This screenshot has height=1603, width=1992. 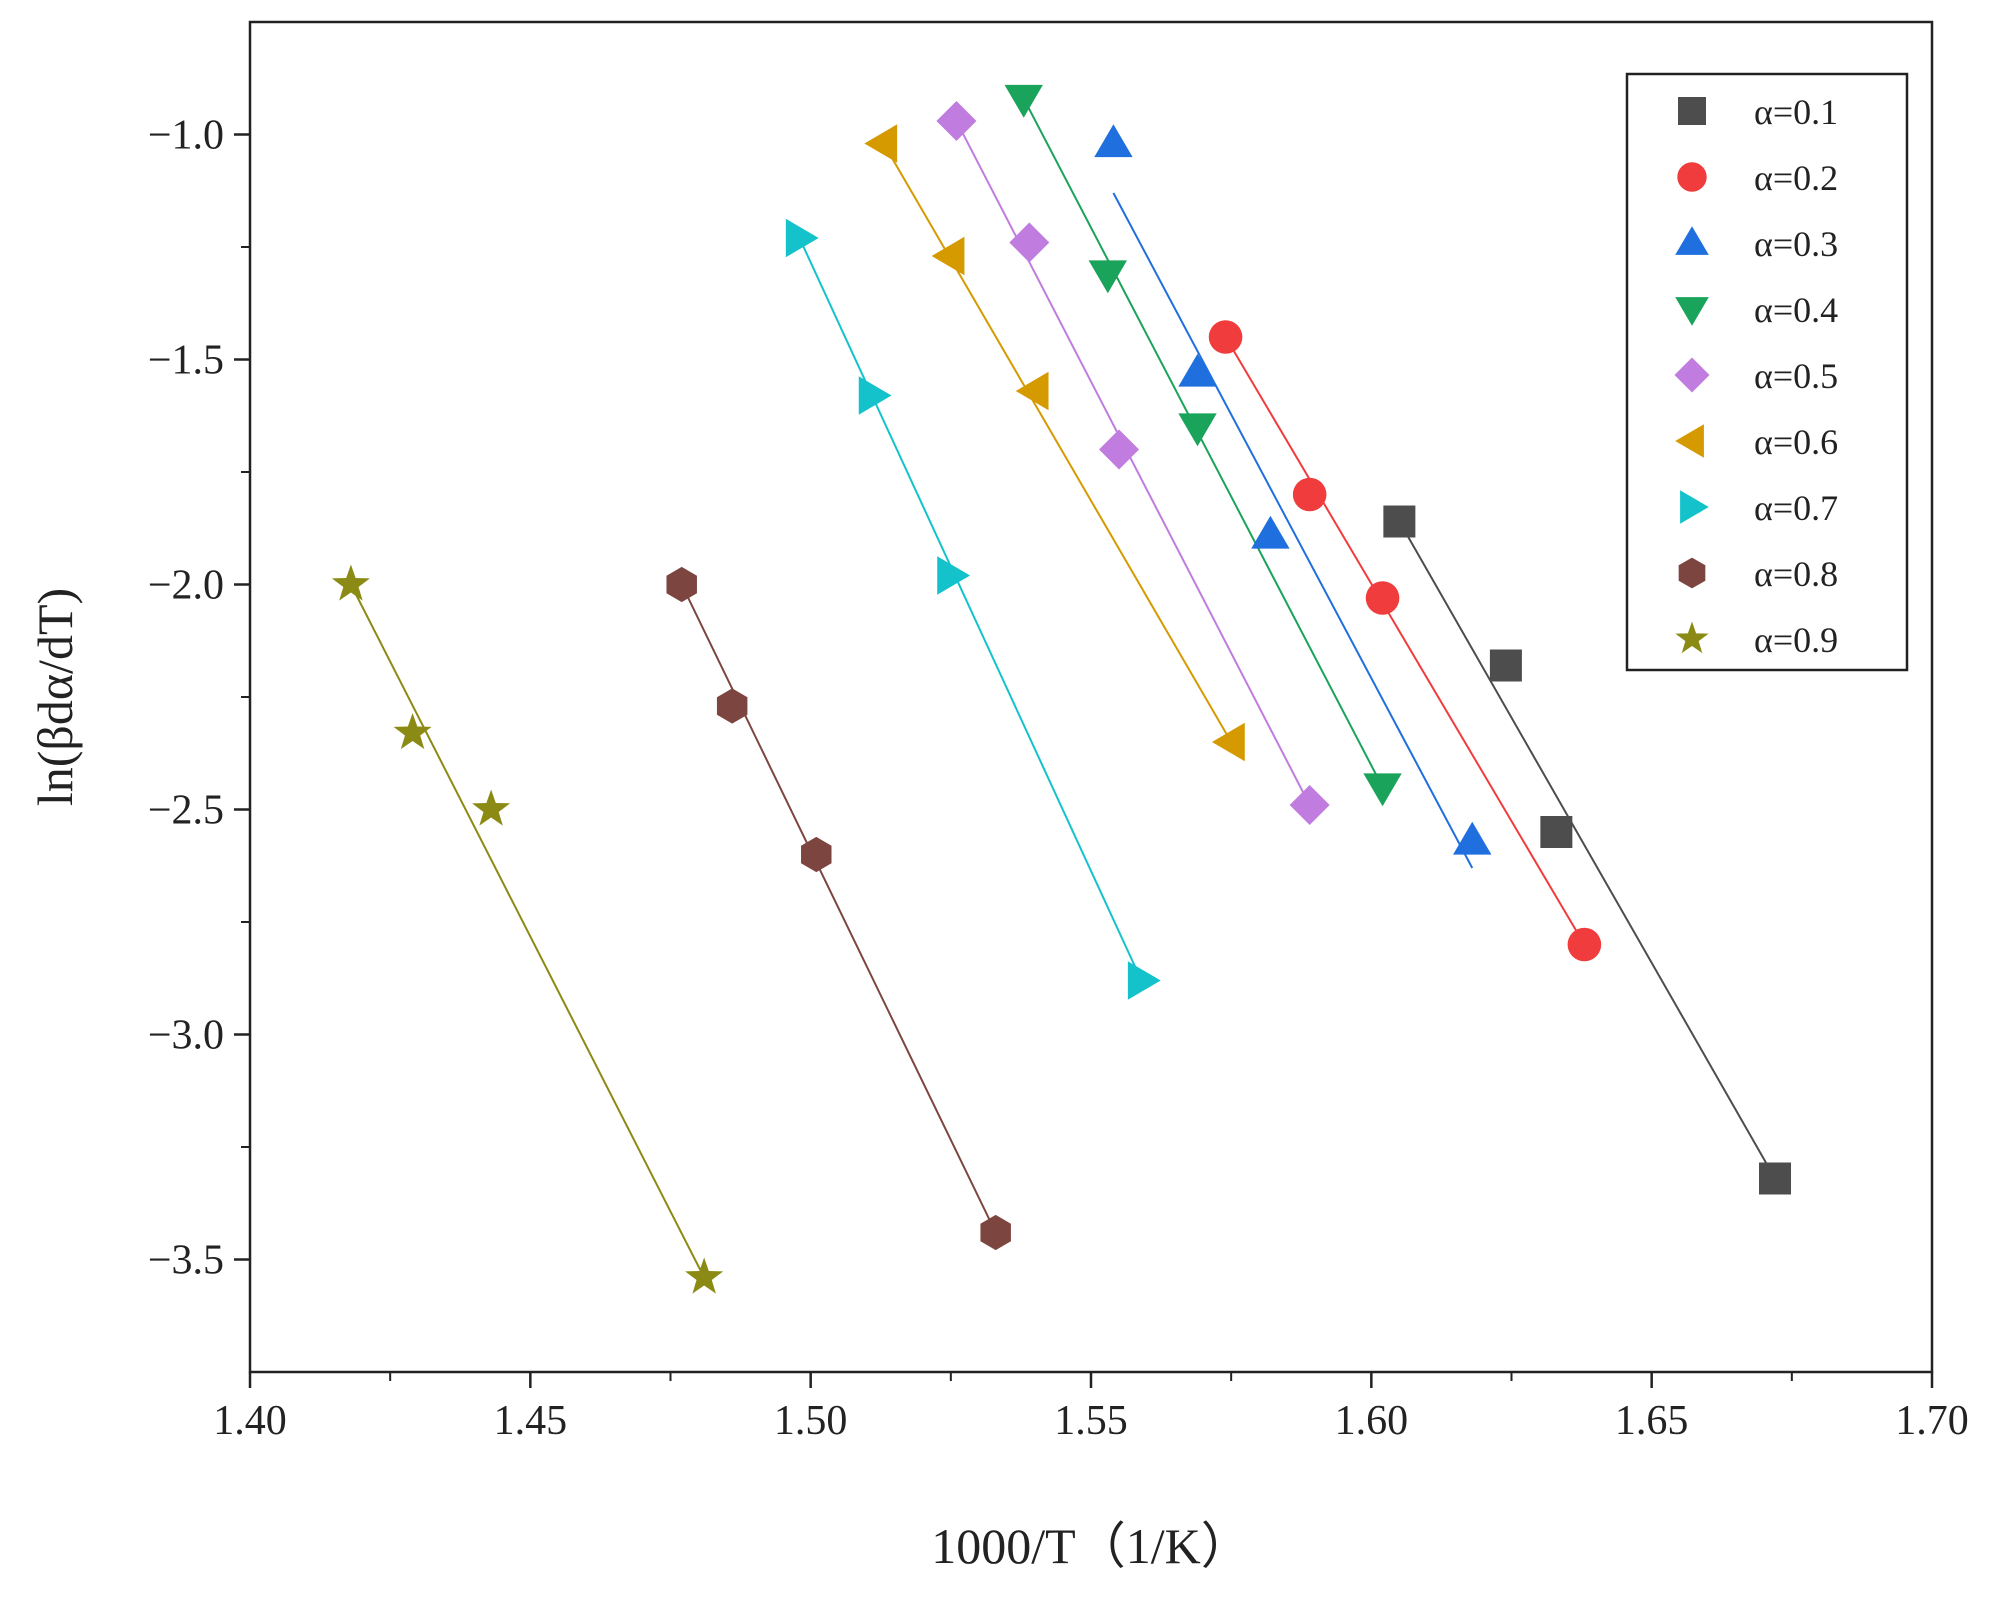 I want to click on fit-line-α=0.9, so click(x=528, y=931).